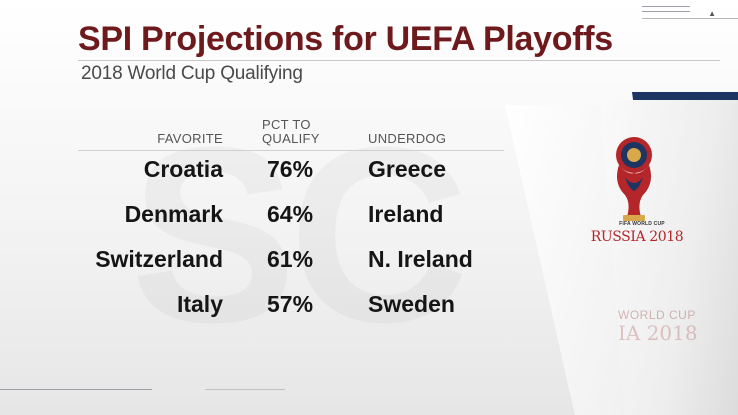 The height and width of the screenshot is (415, 738). What do you see at coordinates (291, 150) in the screenshot?
I see `header-divider` at bounding box center [291, 150].